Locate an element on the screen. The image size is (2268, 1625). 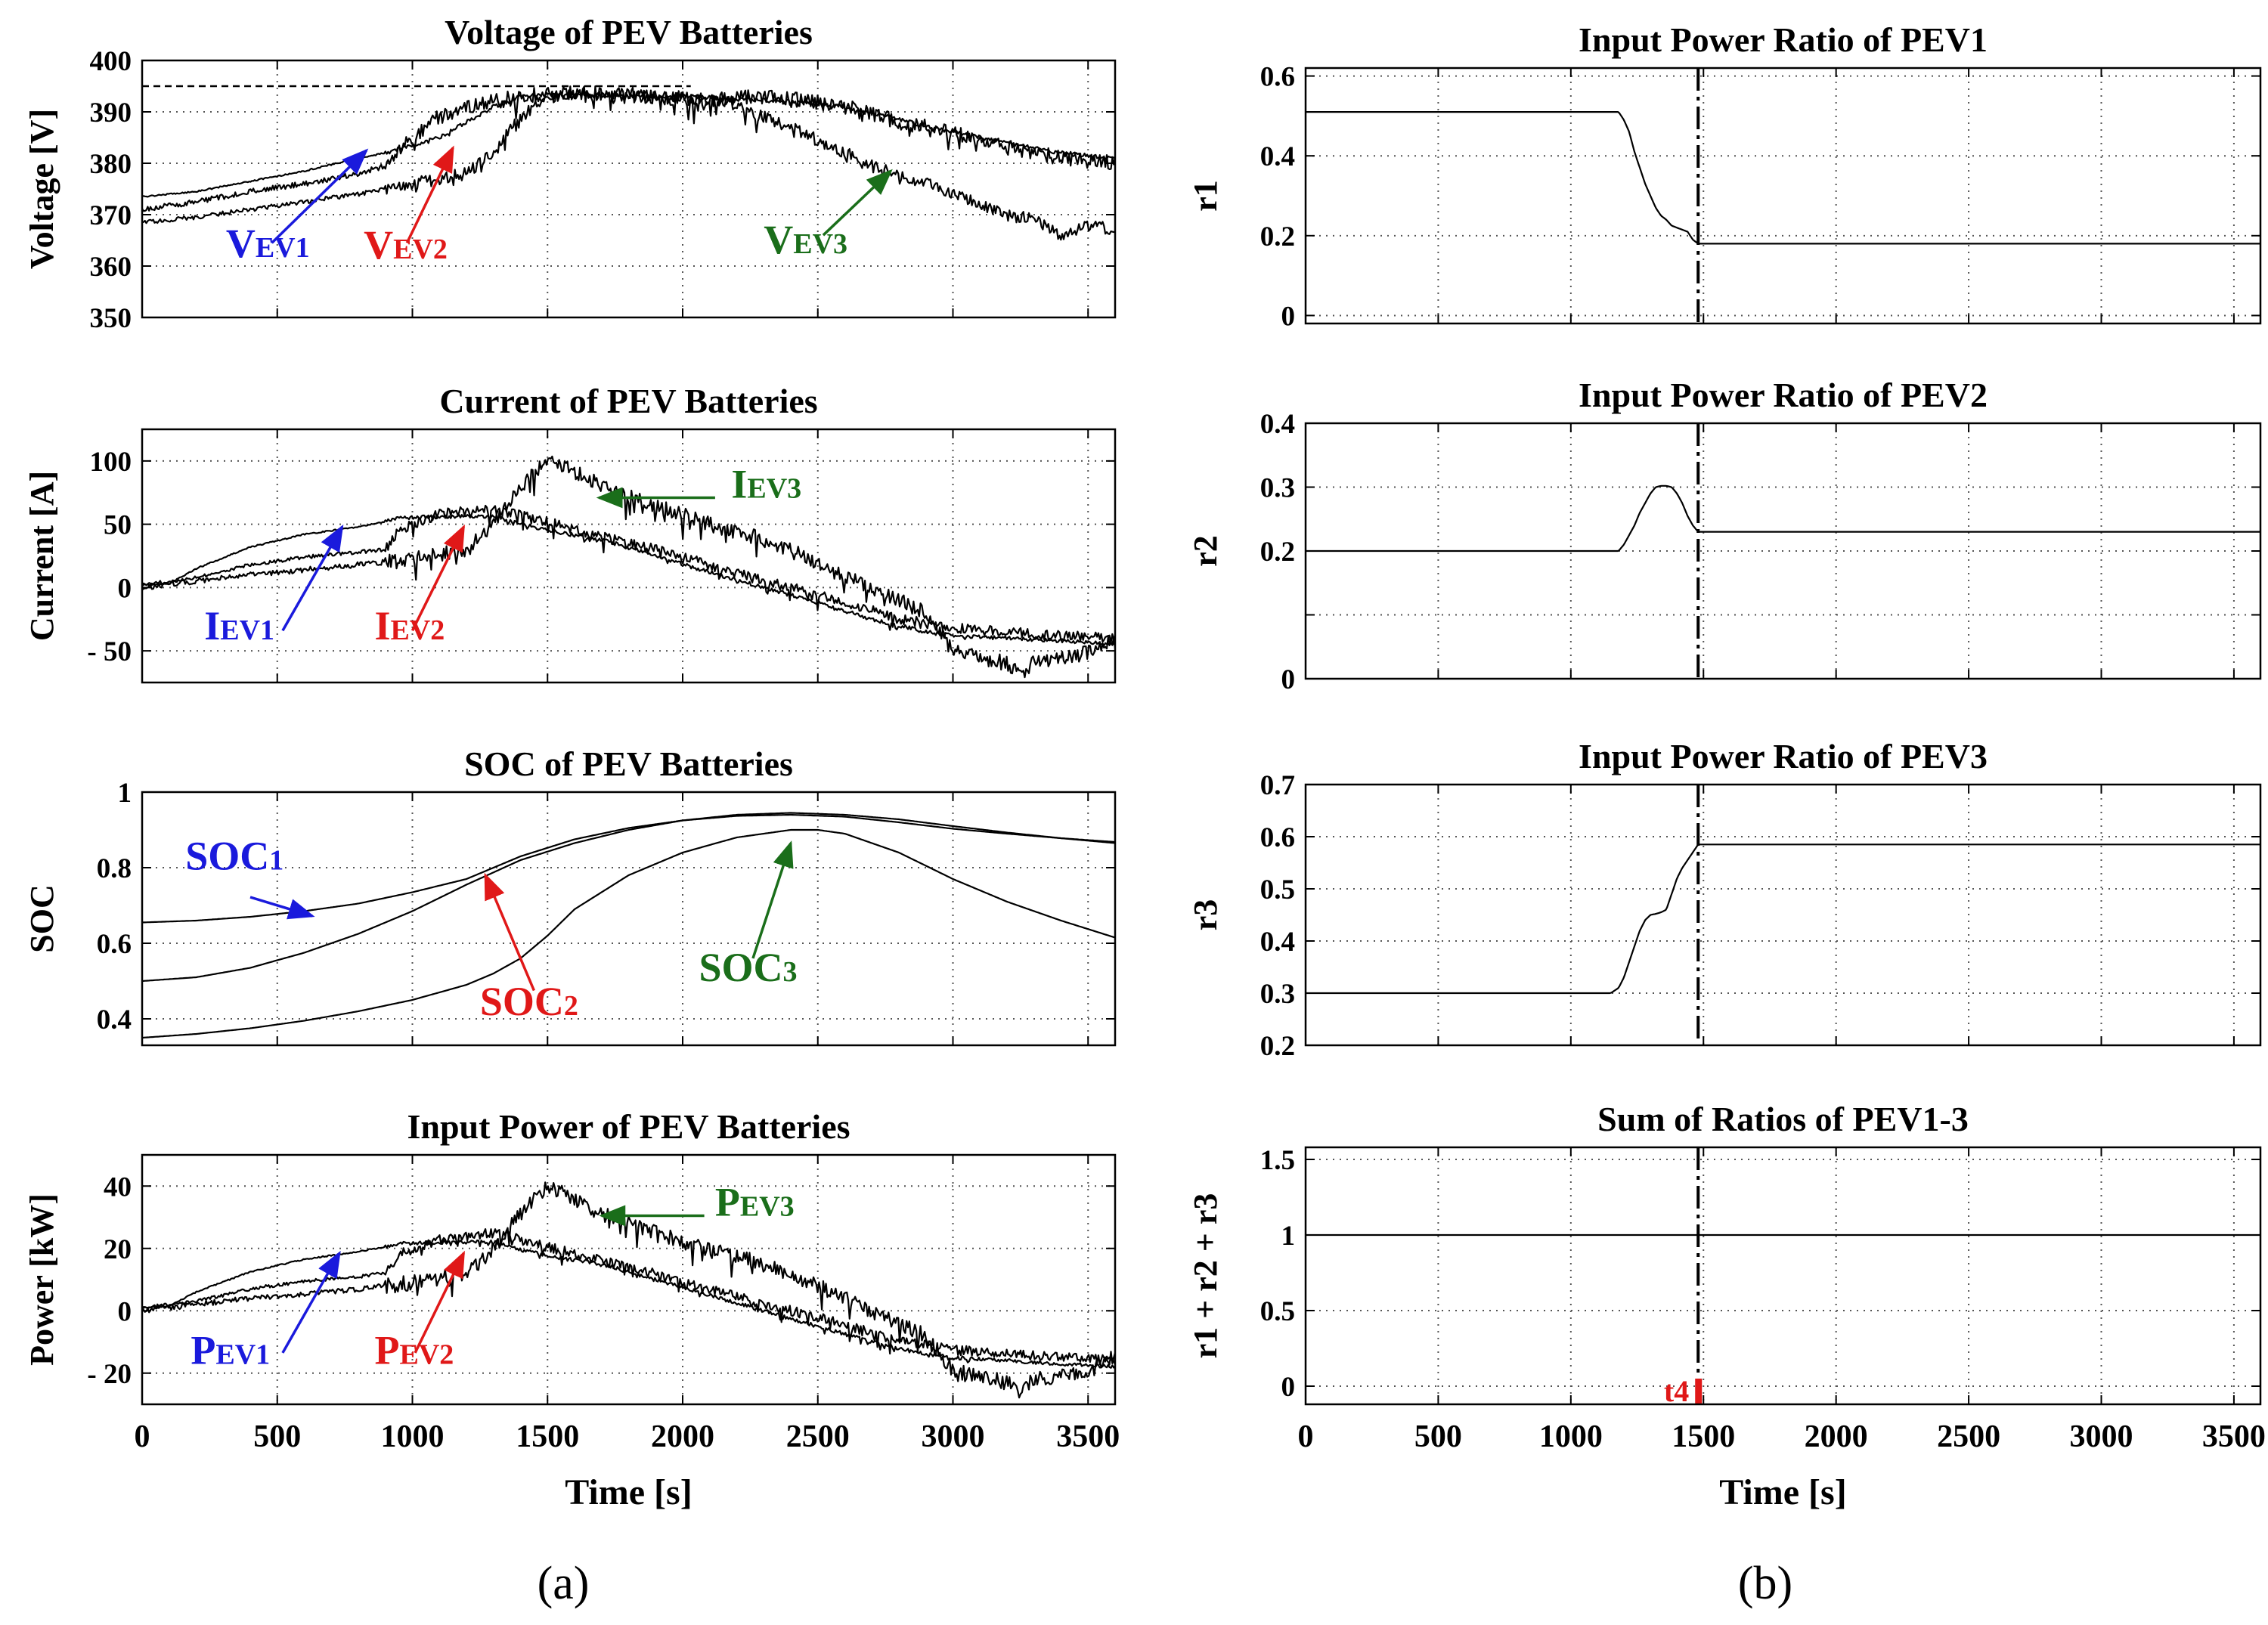
y-tick-label: 100 is located at coordinates (111, 462).